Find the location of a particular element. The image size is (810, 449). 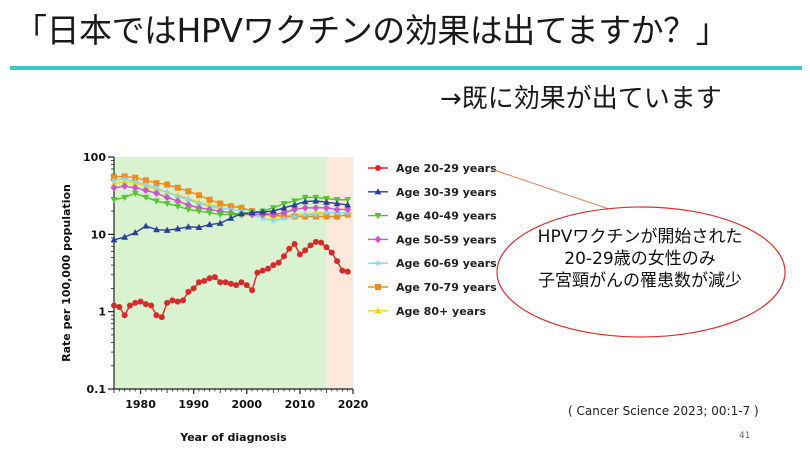

legend-item: Age 50-59 years is located at coordinates (432, 239).